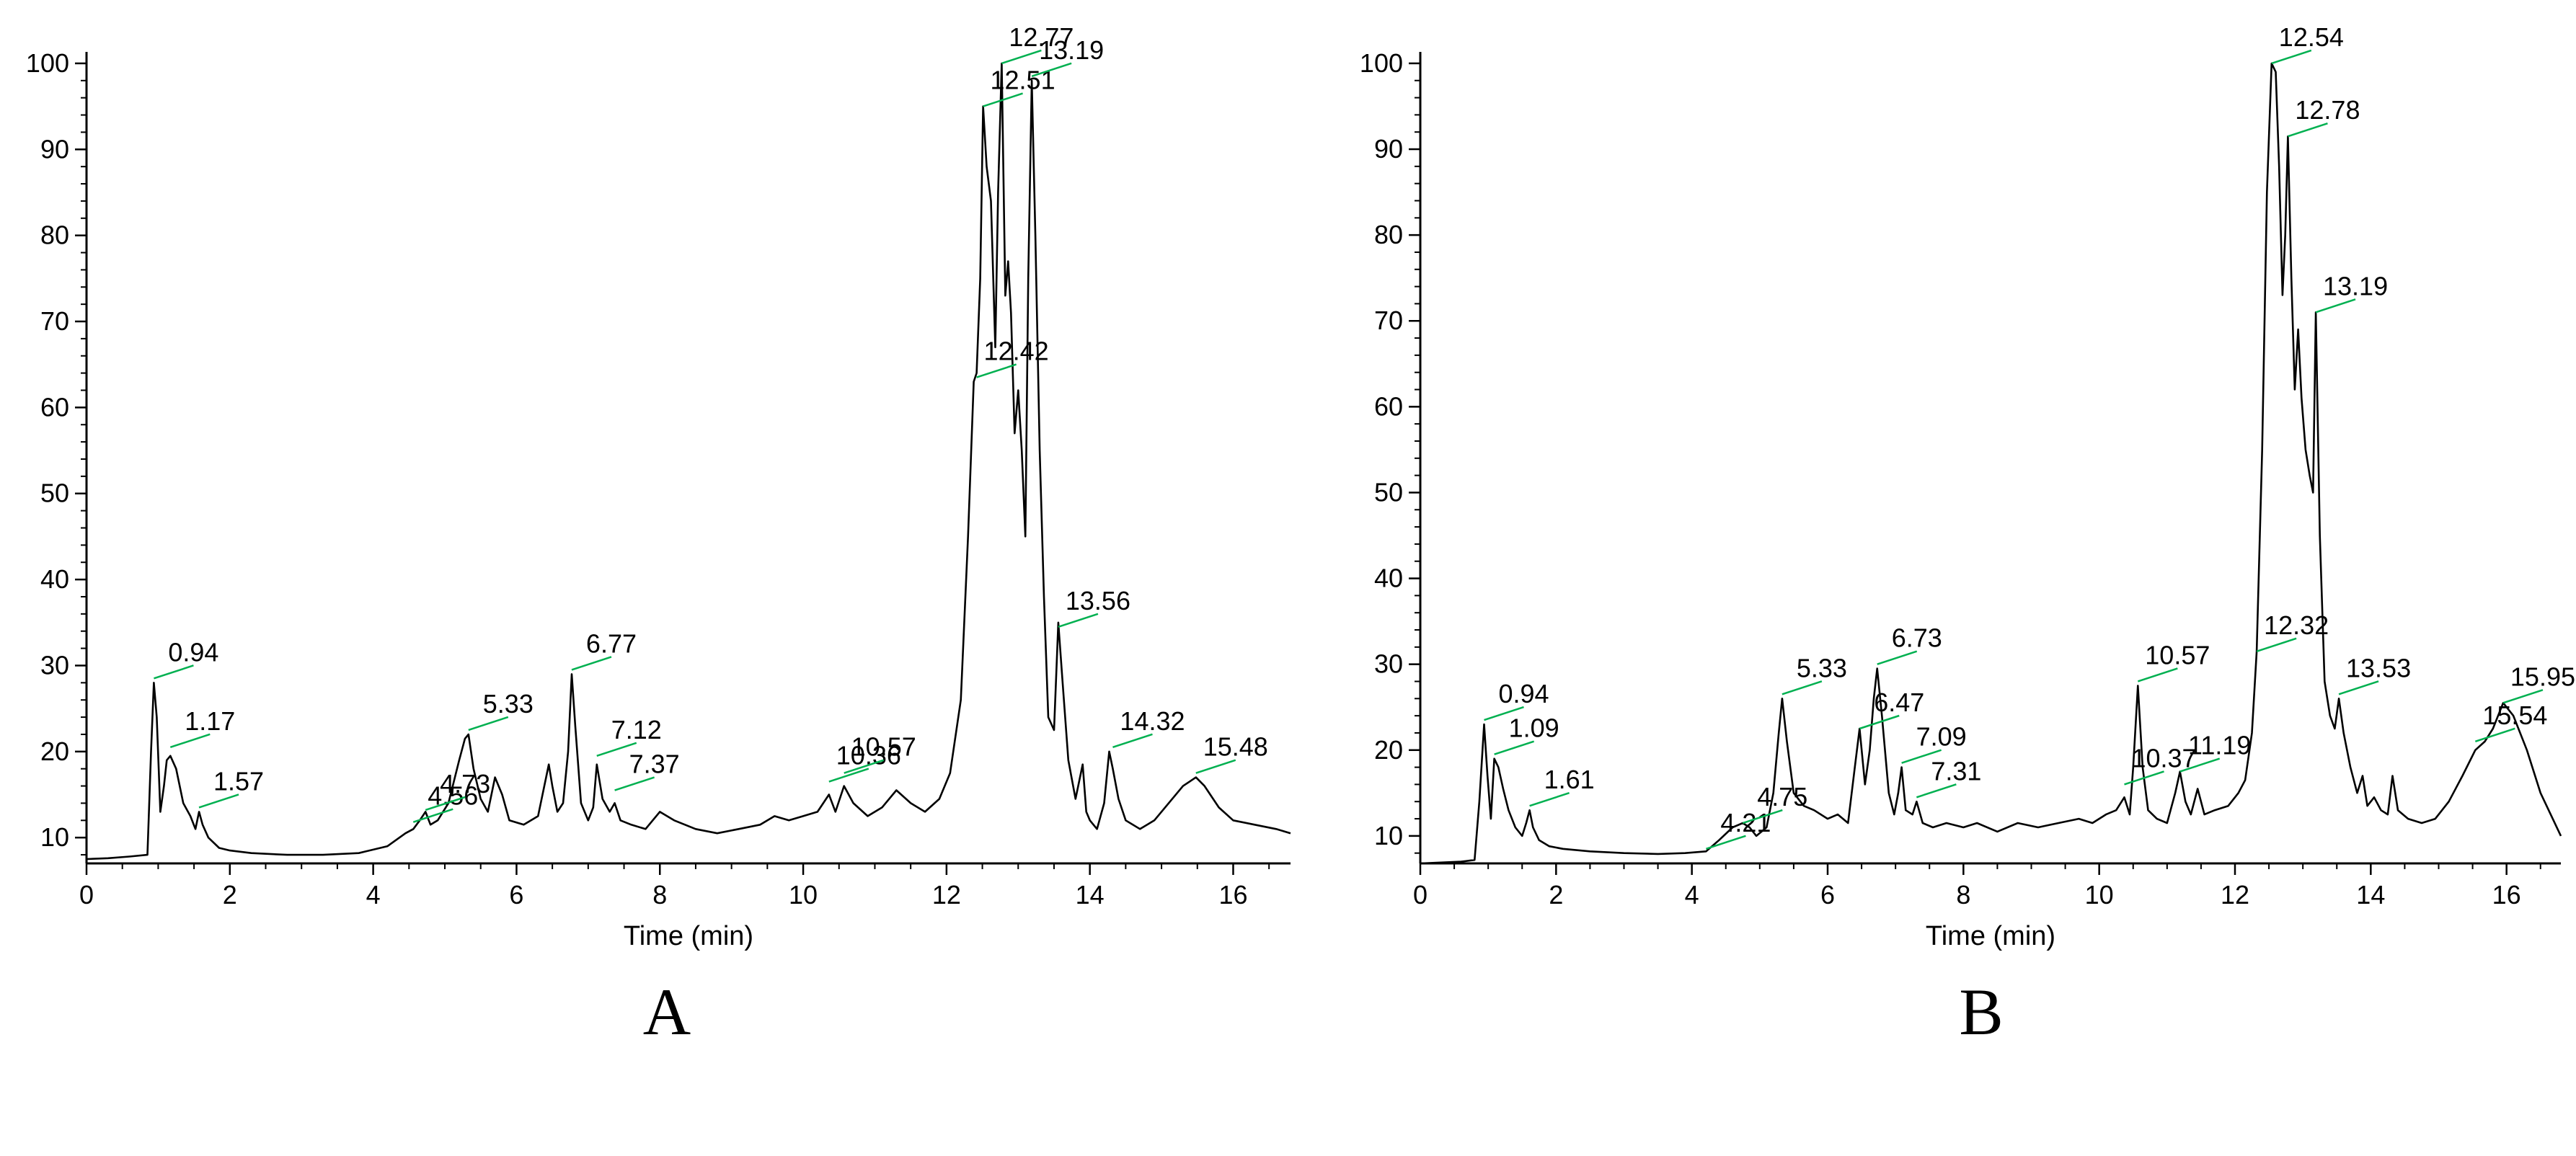 Image resolution: width=2576 pixels, height=1156 pixels. I want to click on peak-label: 5.33, so click(1822, 668).